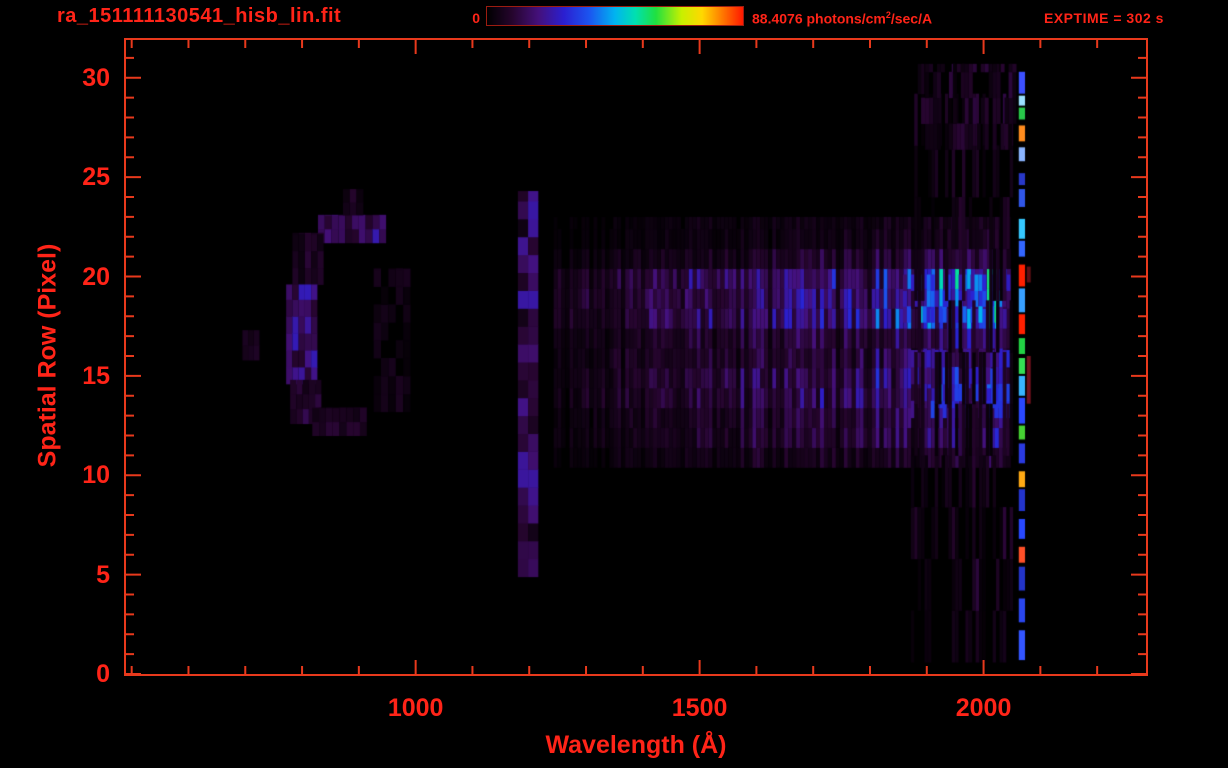 The width and height of the screenshot is (1228, 768). What do you see at coordinates (199, 16) in the screenshot?
I see `file-title: ra_151111130541_hisb_lin.fit` at bounding box center [199, 16].